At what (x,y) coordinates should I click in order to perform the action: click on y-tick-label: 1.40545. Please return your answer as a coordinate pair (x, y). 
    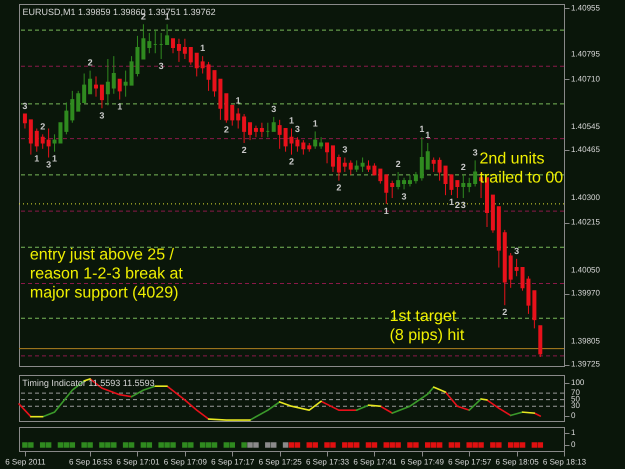
    Looking at the image, I should click on (585, 127).